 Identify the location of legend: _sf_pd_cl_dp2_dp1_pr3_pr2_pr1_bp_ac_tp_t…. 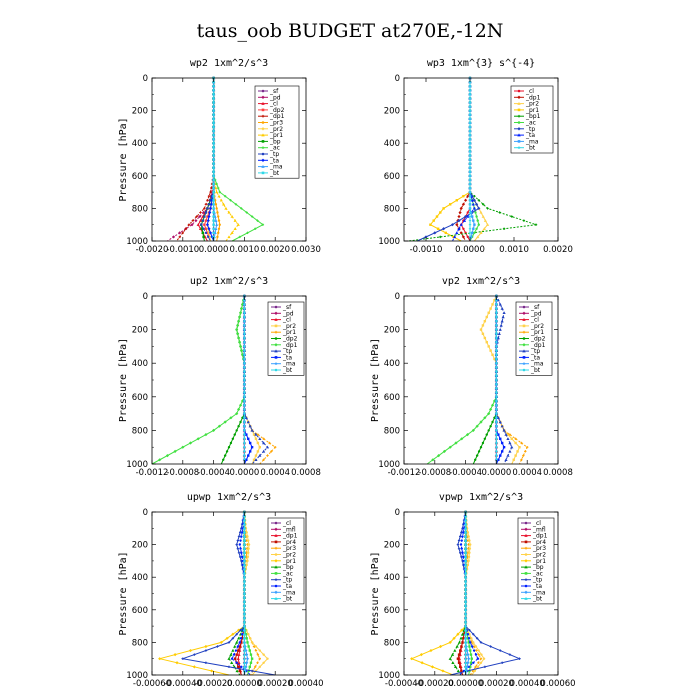
(277, 132).